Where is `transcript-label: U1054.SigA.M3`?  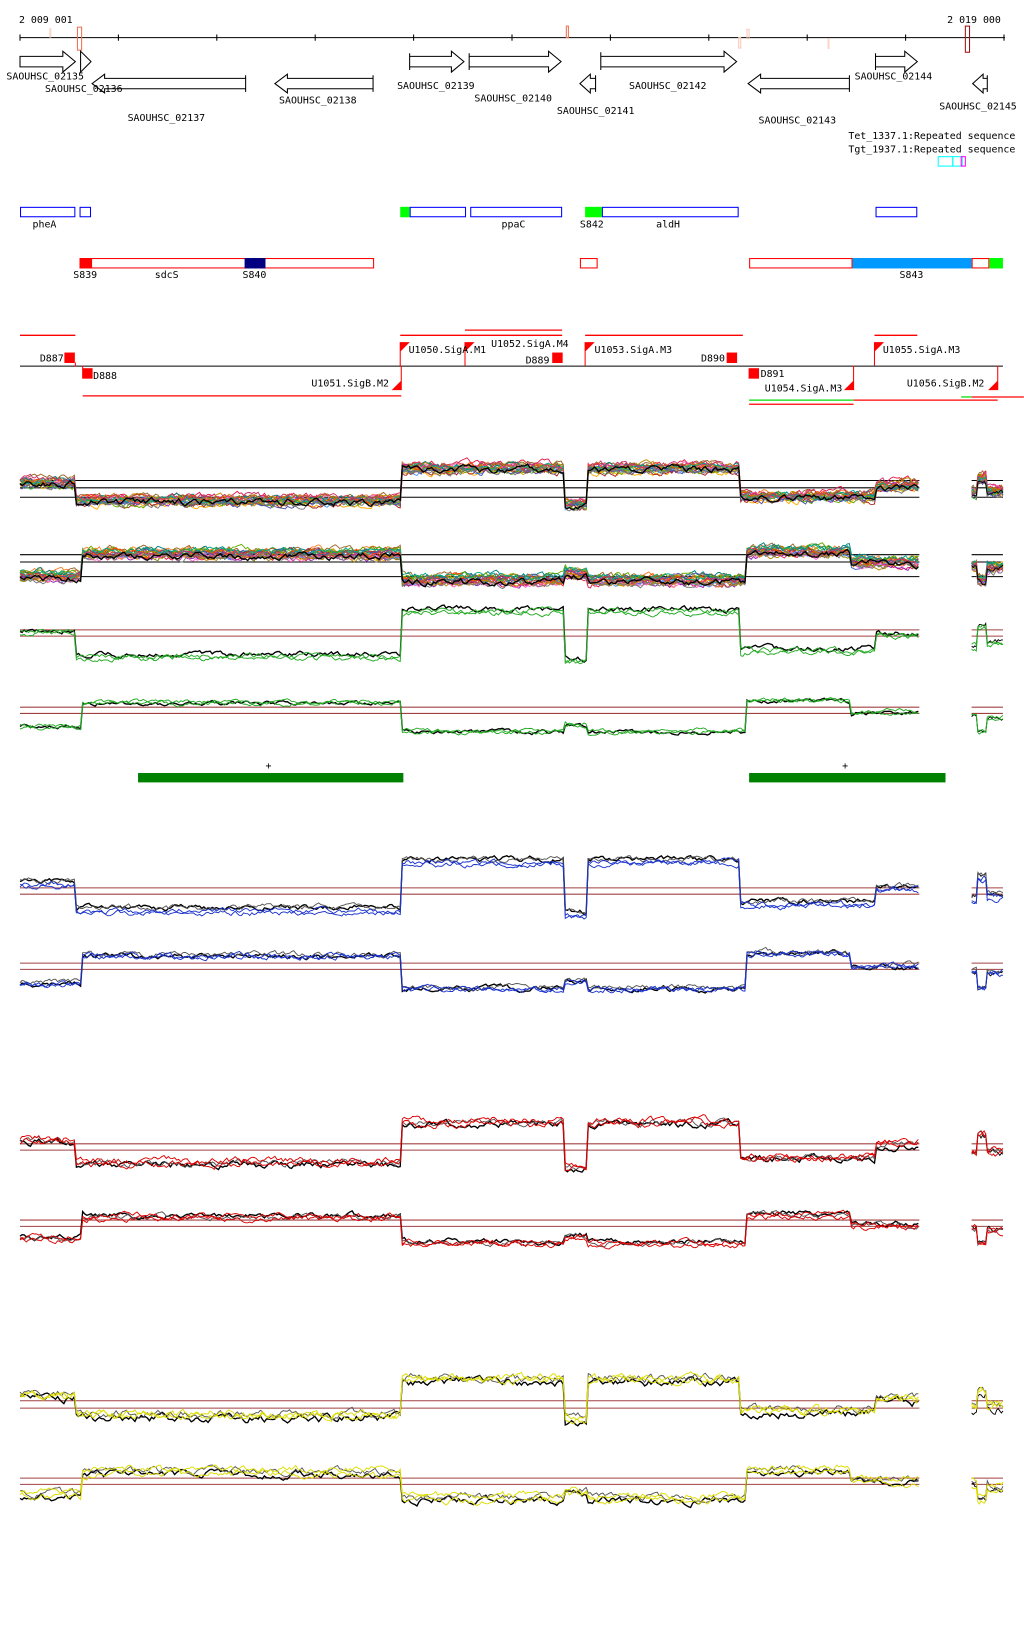
transcript-label: U1054.SigA.M3 is located at coordinates (804, 389).